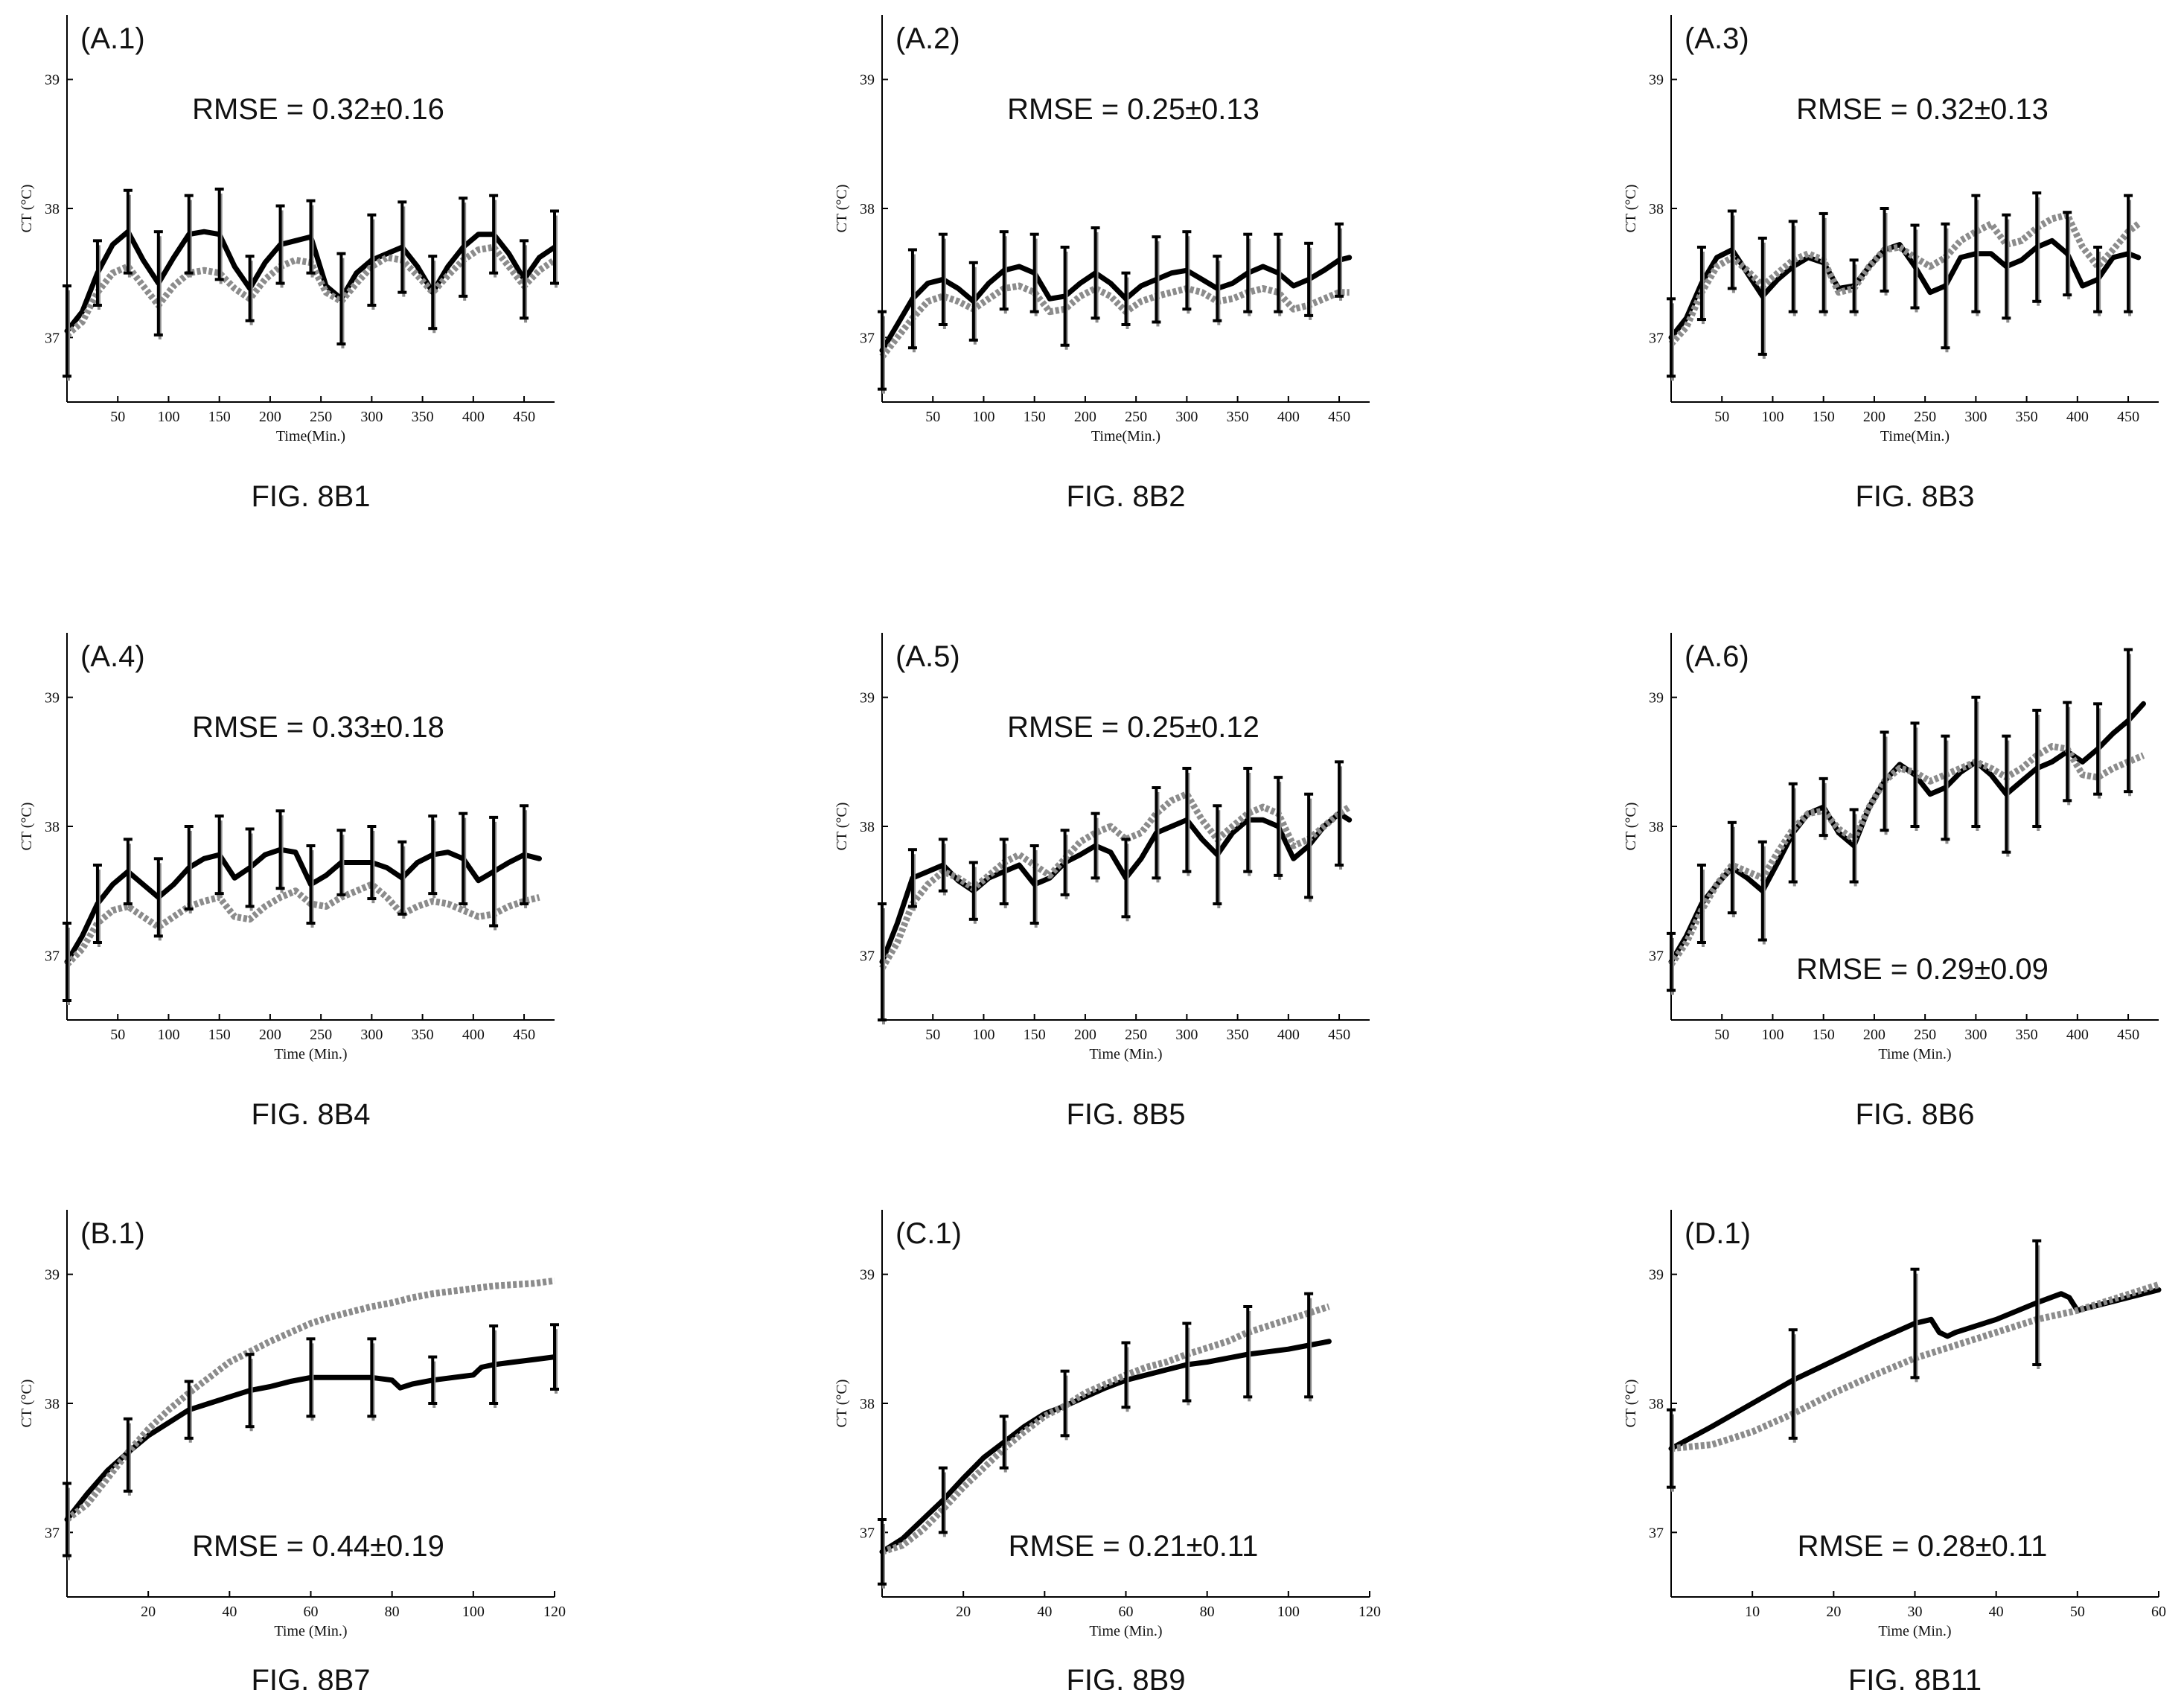 This screenshot has width=2184, height=1690. Describe the element at coordinates (1914, 496) in the screenshot. I see `figure-caption: FIG. 8B3` at that location.